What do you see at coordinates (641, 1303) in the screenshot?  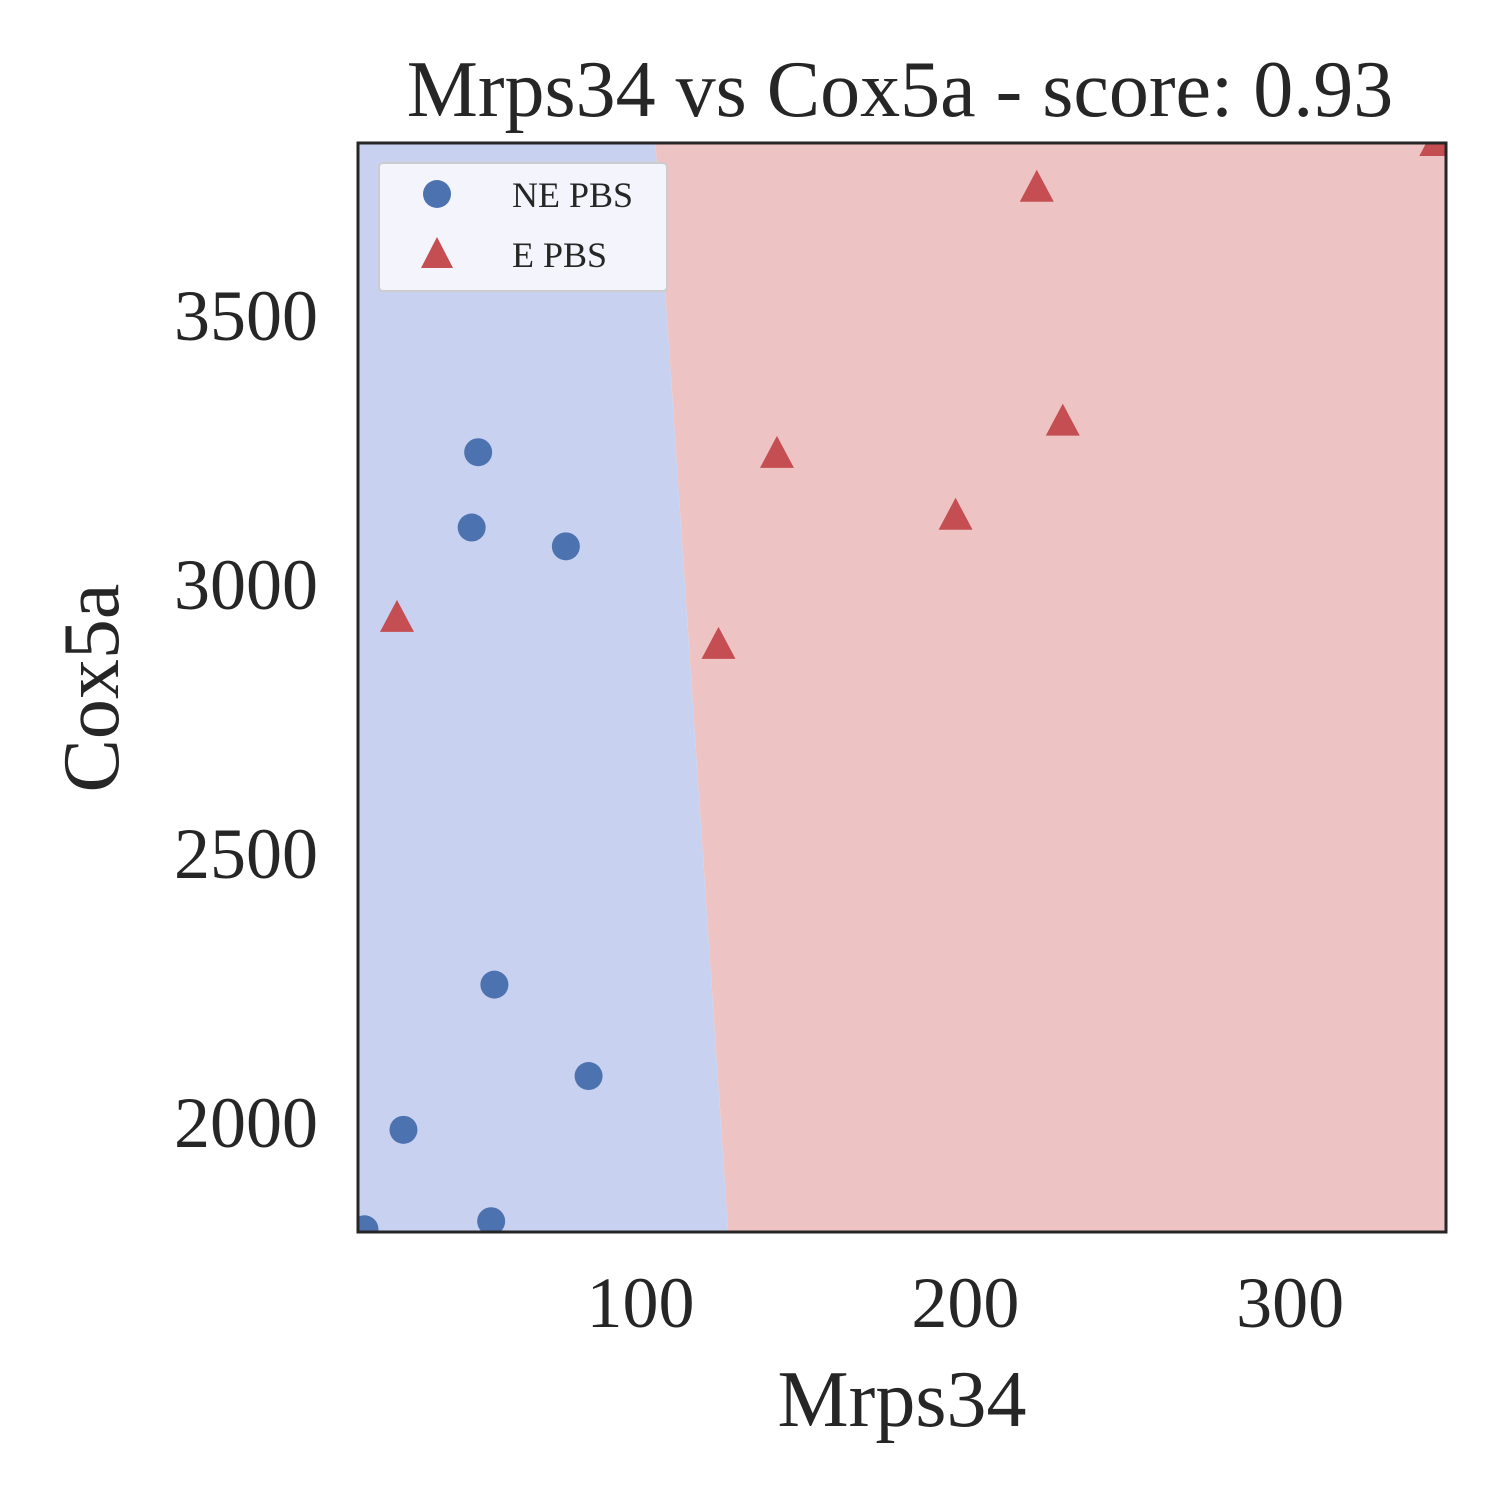 I see `x-tick-label: 100` at bounding box center [641, 1303].